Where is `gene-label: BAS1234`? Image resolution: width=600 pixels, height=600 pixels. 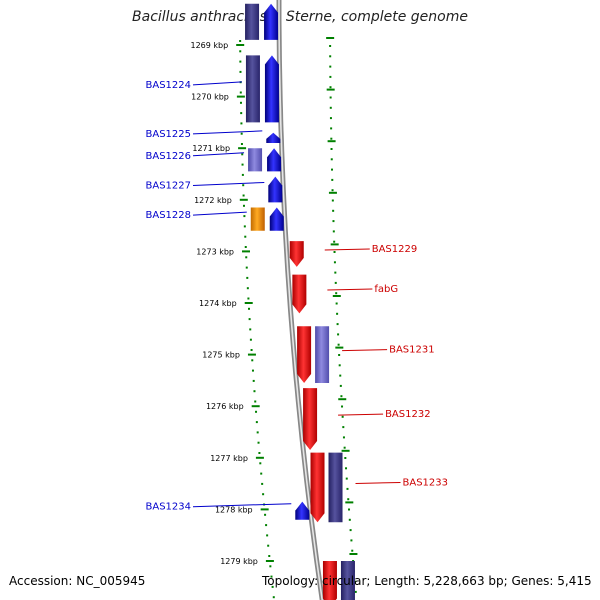
gene-label: BAS1234 is located at coordinates (169, 507).